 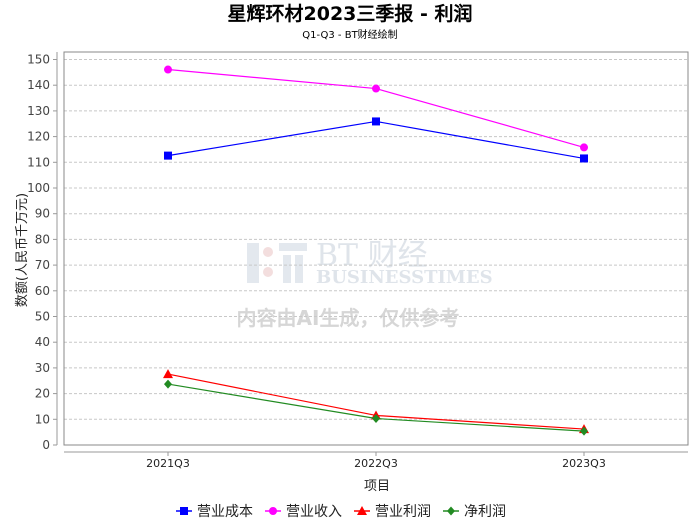 I want to click on chart-title: 星辉环材2023三季报 - 利润, so click(x=350, y=13).